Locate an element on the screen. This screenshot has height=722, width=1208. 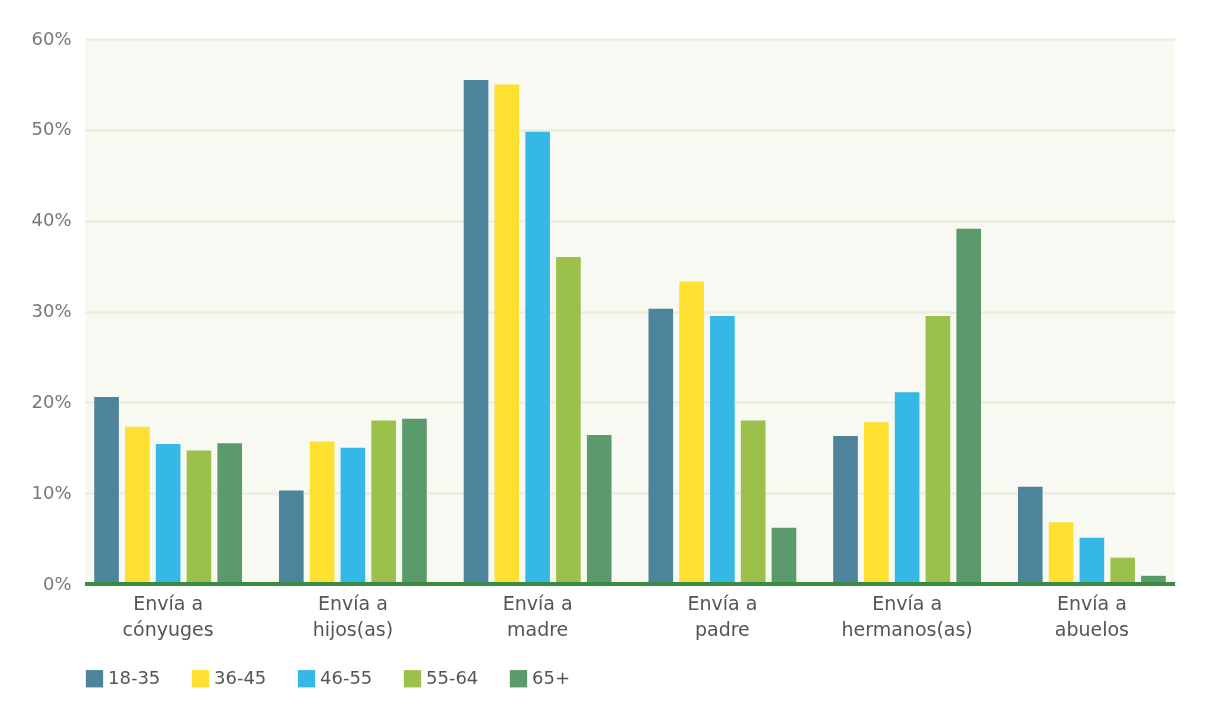
y-tick-label: 20% is located at coordinates (51, 401).